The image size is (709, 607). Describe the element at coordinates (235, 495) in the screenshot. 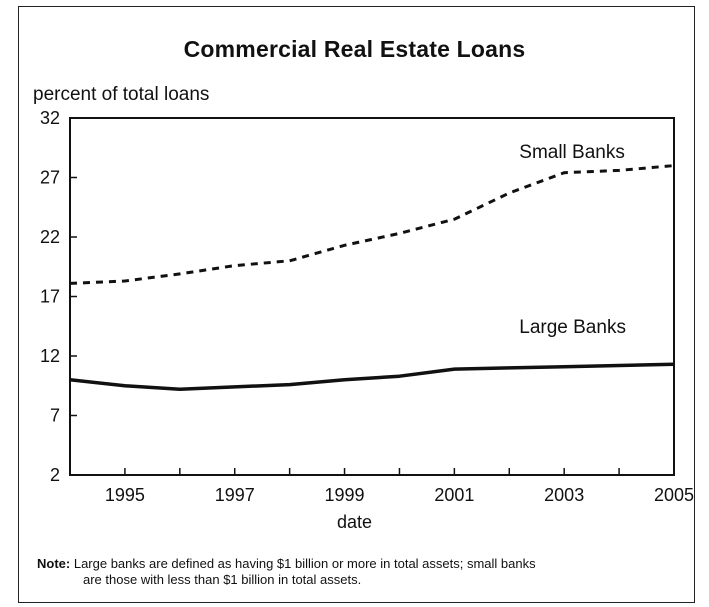

I see `x-tick-label: 1997` at that location.